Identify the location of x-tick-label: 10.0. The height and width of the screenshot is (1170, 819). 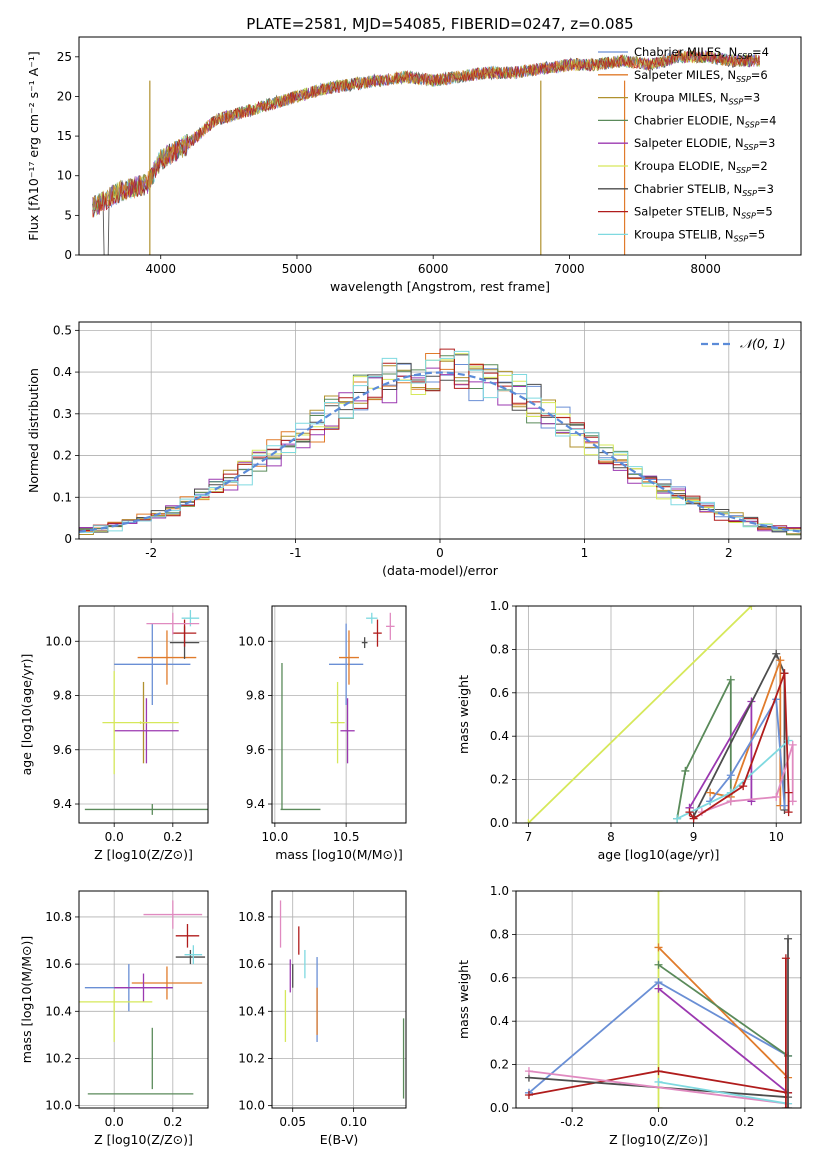
(274, 837).